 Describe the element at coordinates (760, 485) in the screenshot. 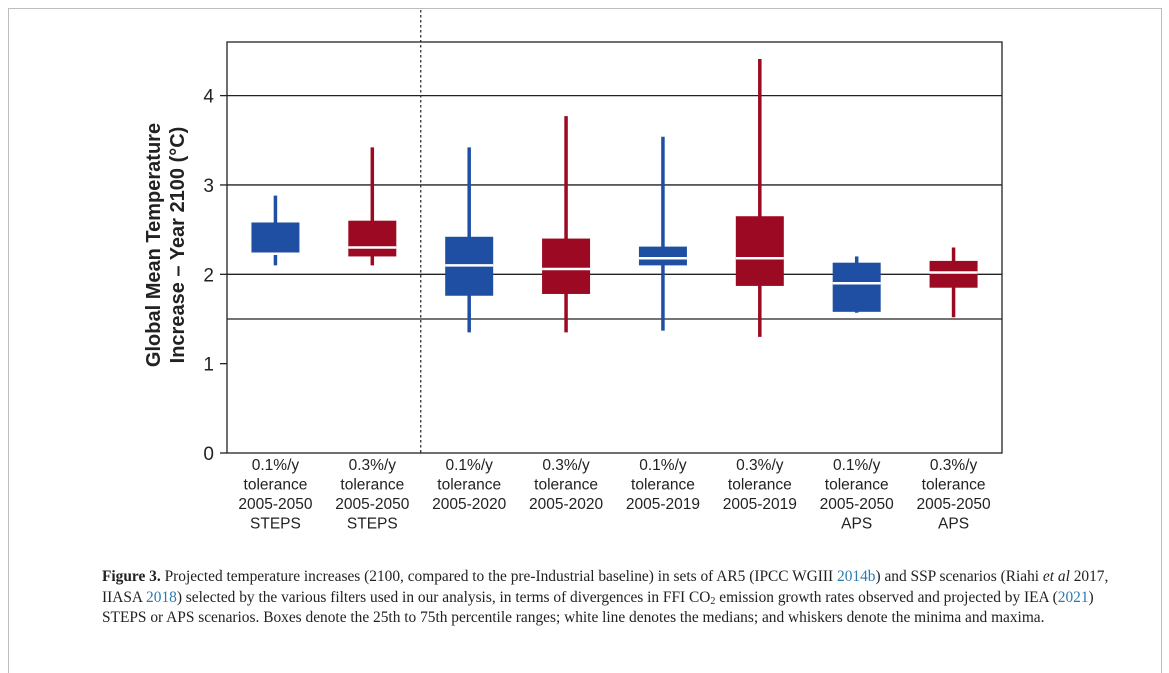

I see `x-label-6-line-2: tolerance` at that location.